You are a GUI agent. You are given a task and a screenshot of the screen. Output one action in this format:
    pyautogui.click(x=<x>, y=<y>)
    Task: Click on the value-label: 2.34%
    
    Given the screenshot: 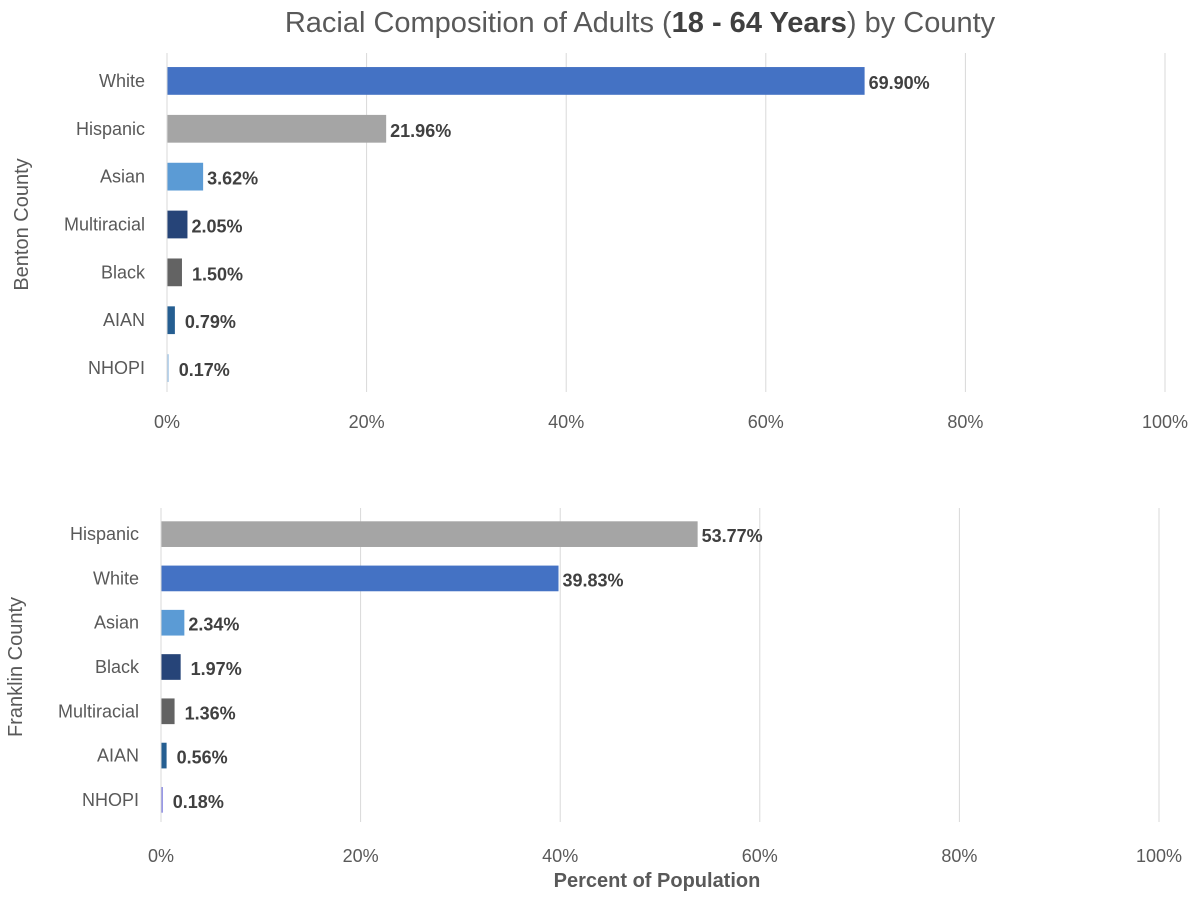 What is the action you would take?
    pyautogui.click(x=213, y=625)
    